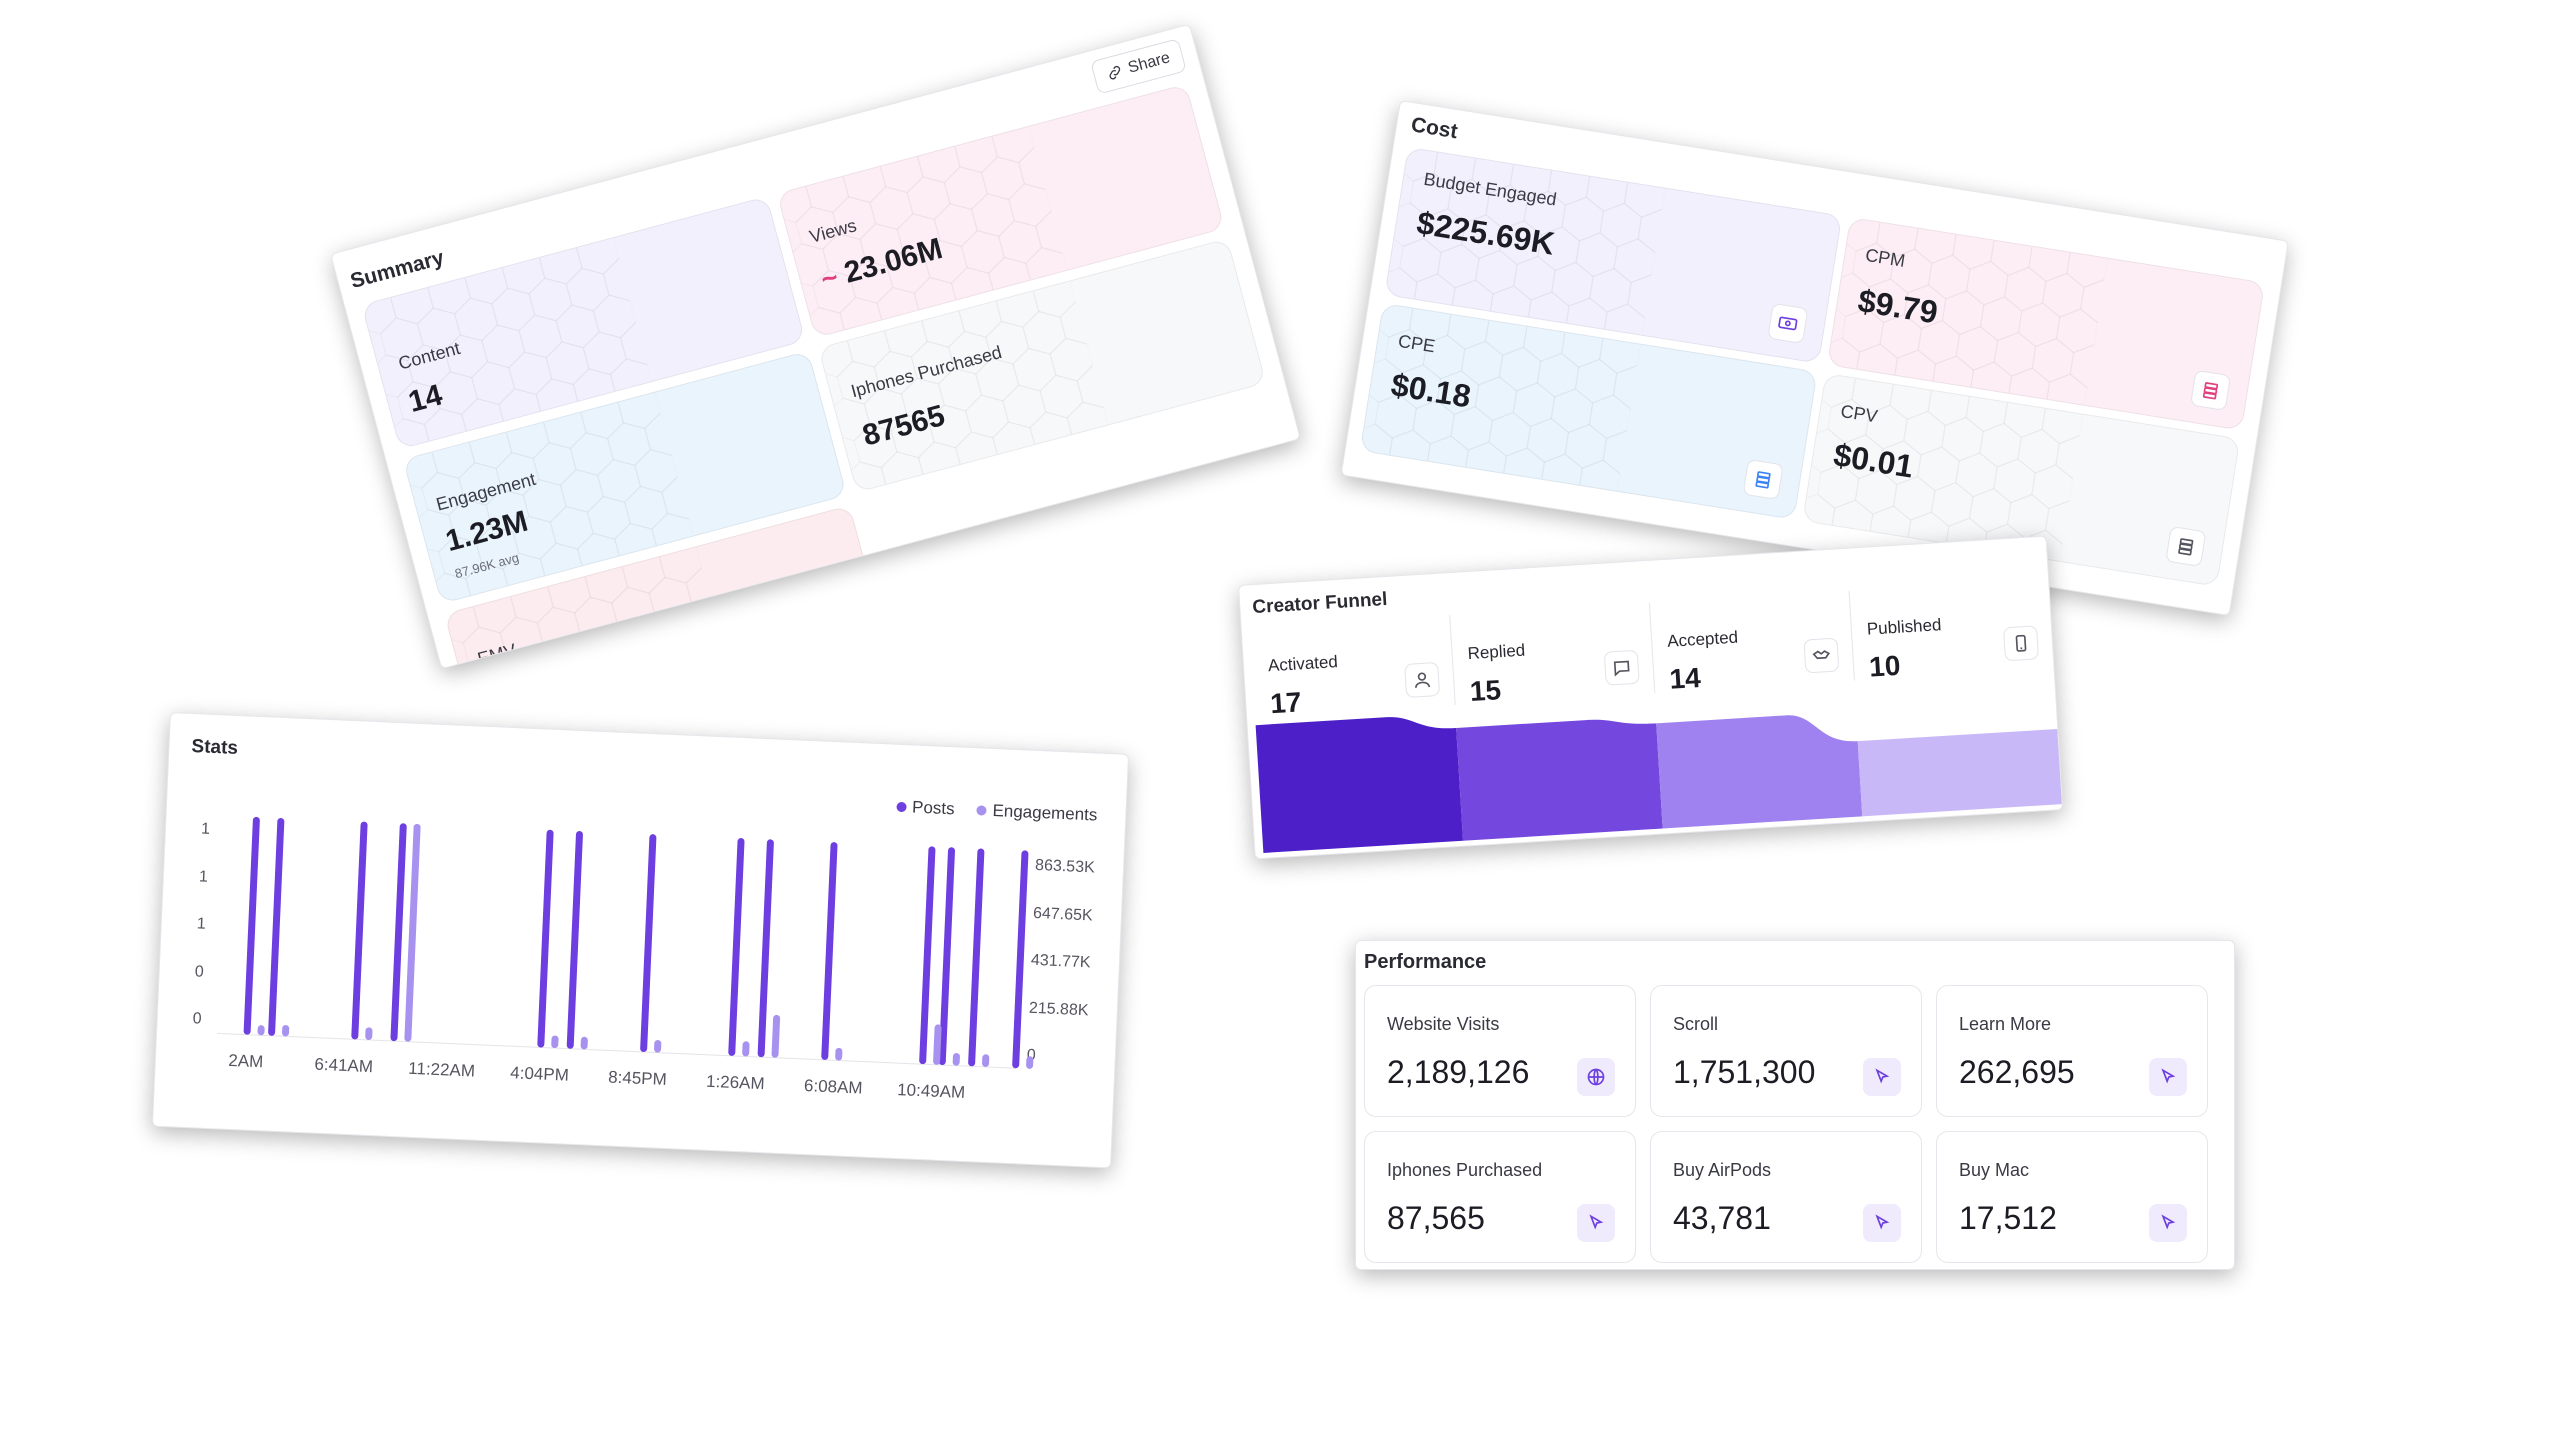 Image resolution: width=2560 pixels, height=1440 pixels. Describe the element at coordinates (1286, 703) in the screenshot. I see `funnel-stage-value: 17` at that location.